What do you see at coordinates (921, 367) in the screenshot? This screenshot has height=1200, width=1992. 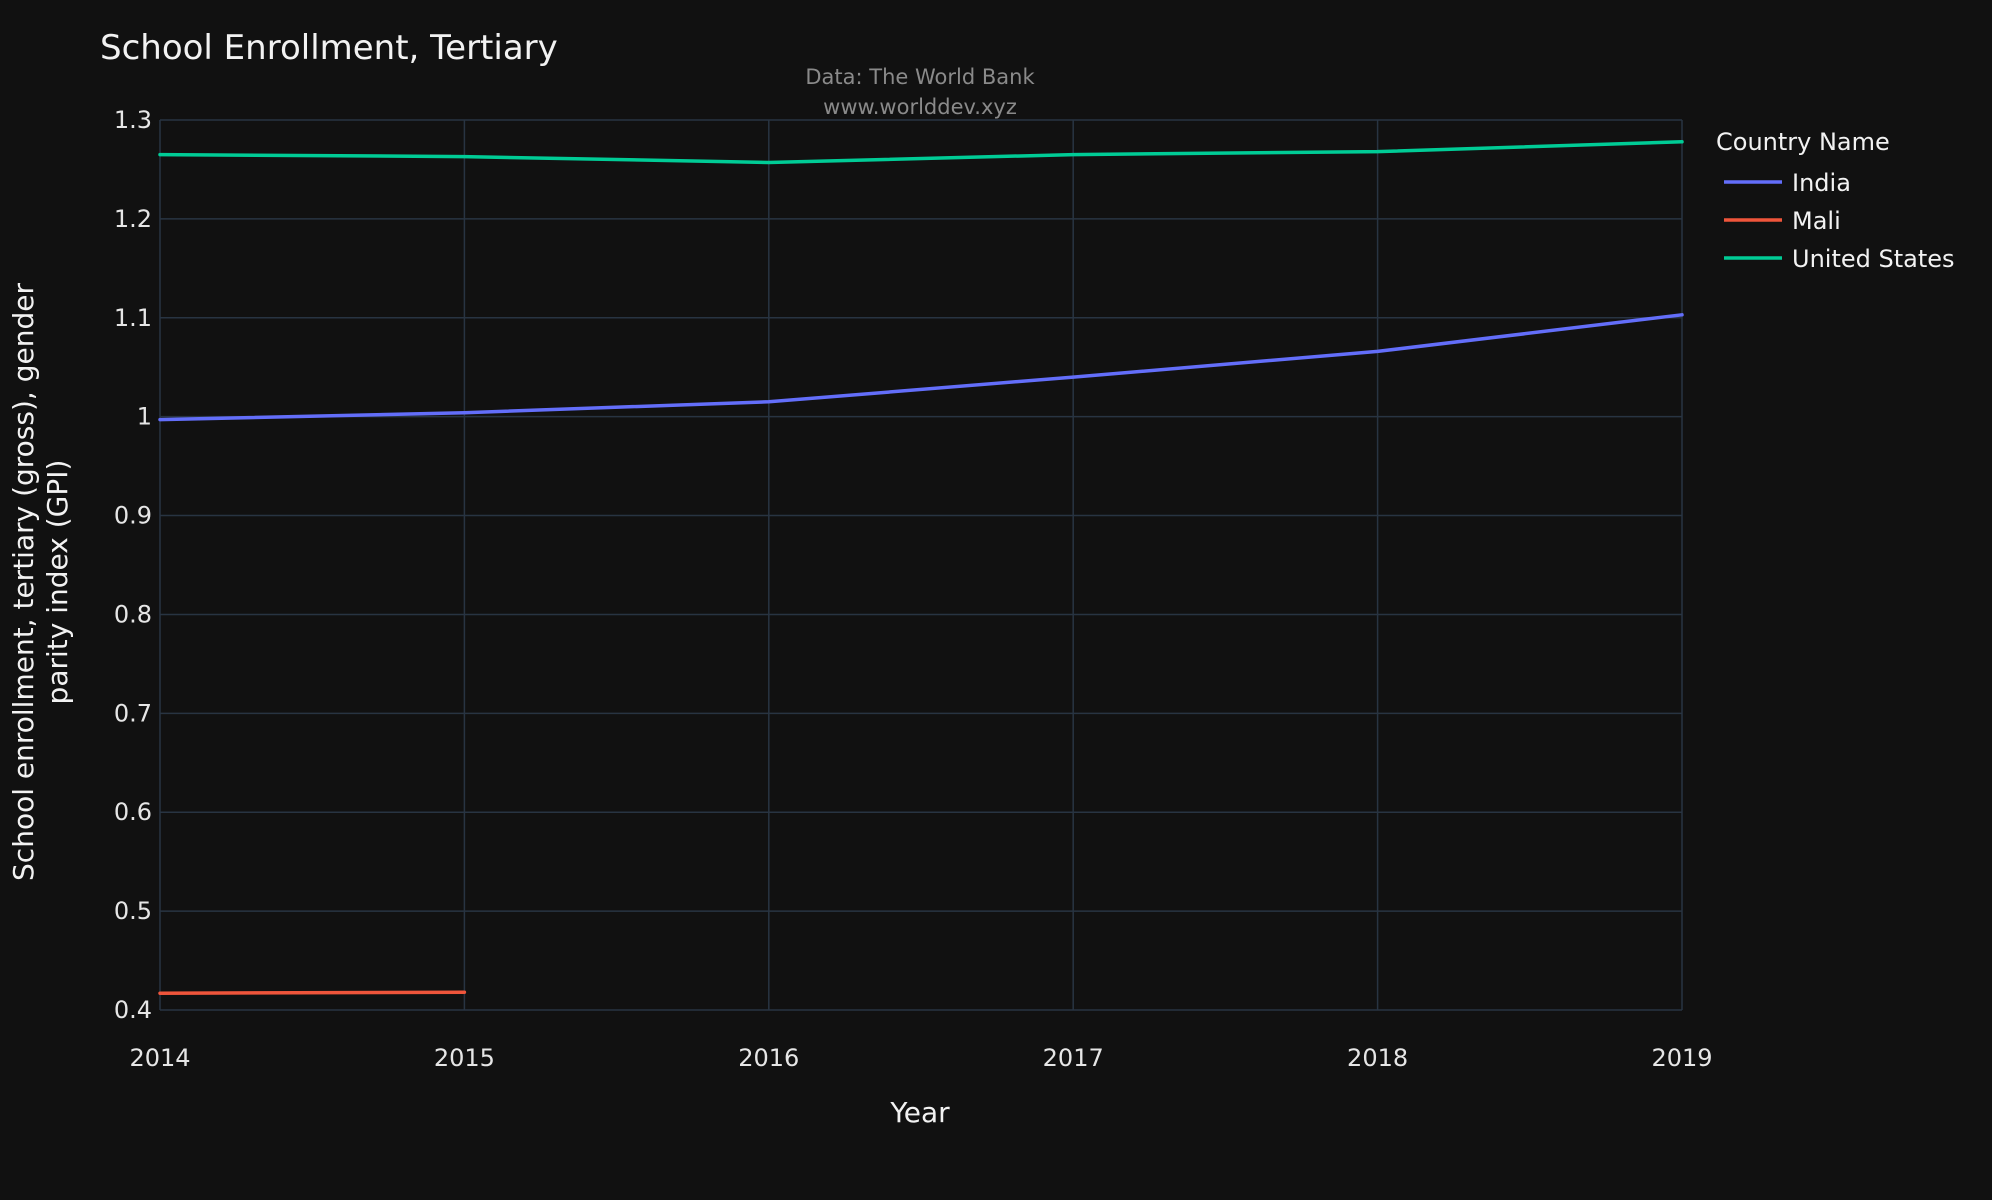 I see `series-line-india` at bounding box center [921, 367].